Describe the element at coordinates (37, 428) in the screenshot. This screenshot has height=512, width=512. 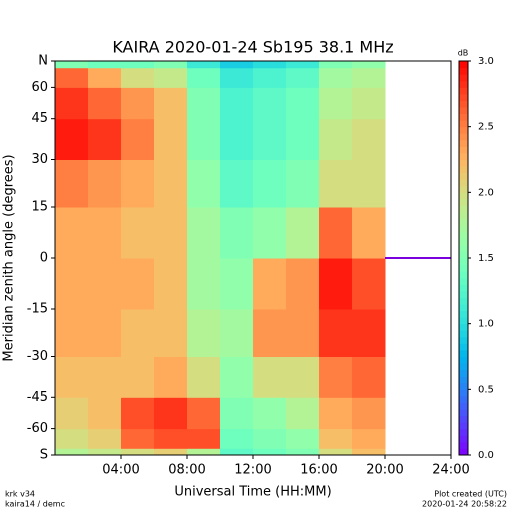
I see `y-tick-label: -60` at that location.